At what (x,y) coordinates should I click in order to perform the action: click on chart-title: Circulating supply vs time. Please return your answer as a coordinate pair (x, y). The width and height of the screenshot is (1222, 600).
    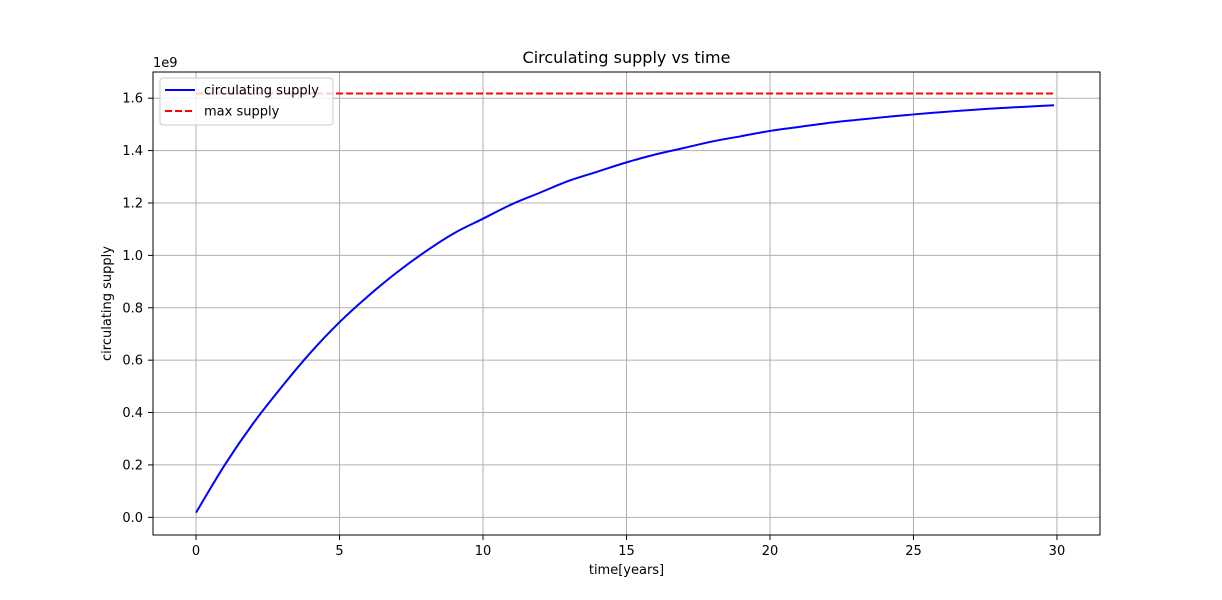
    Looking at the image, I should click on (627, 57).